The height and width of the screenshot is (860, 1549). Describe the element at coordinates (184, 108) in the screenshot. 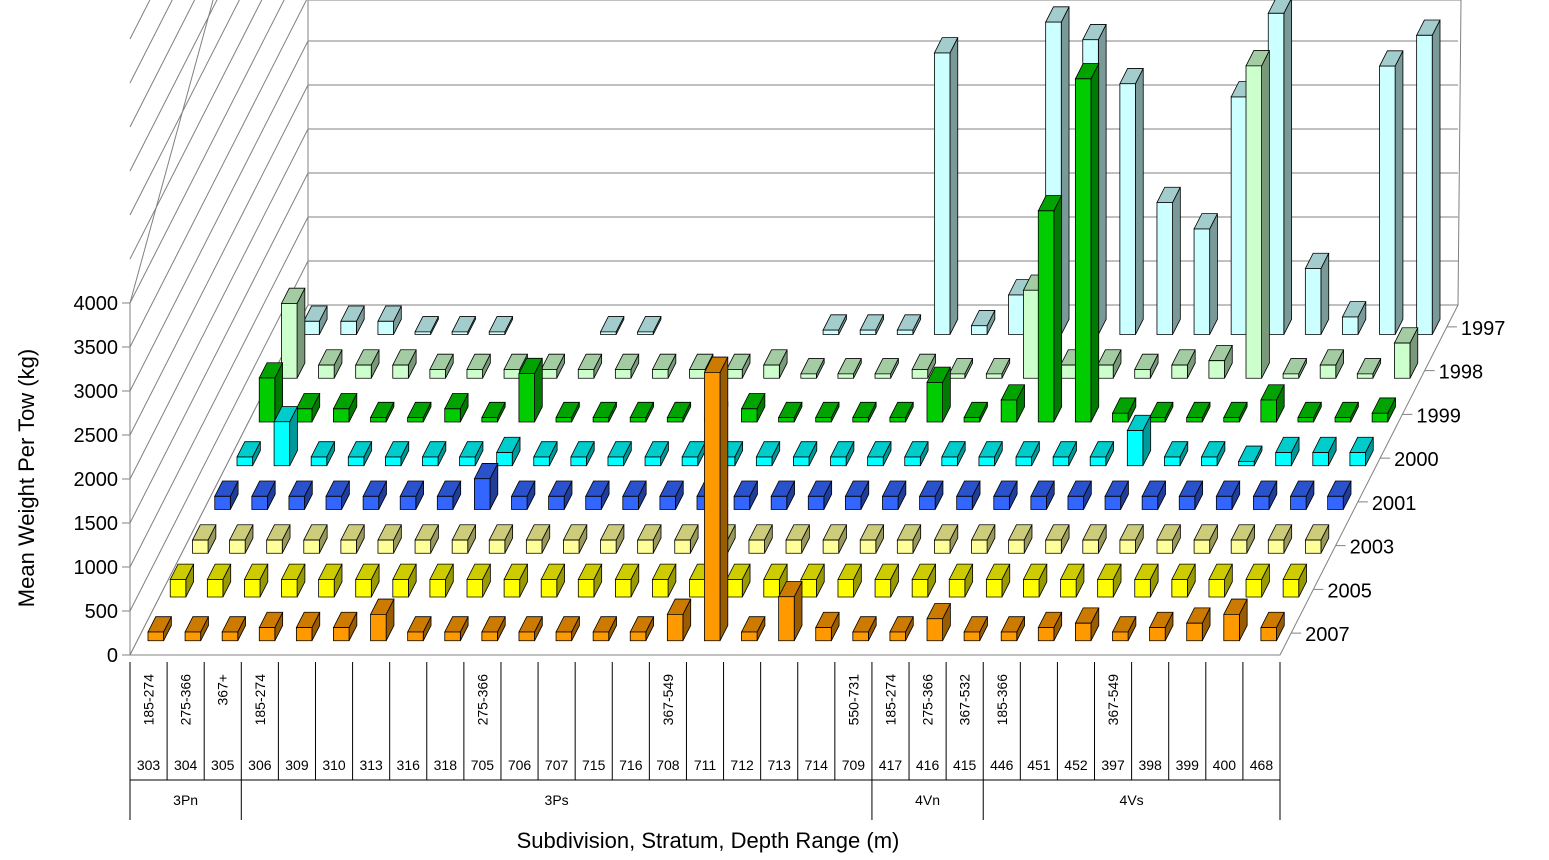

I see `gridline` at that location.